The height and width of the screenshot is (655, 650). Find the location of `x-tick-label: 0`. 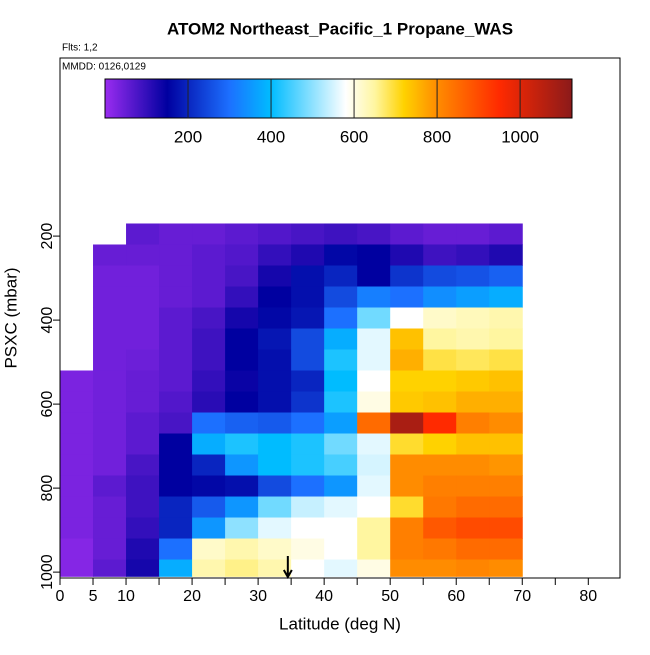

x-tick-label: 0 is located at coordinates (60, 596).